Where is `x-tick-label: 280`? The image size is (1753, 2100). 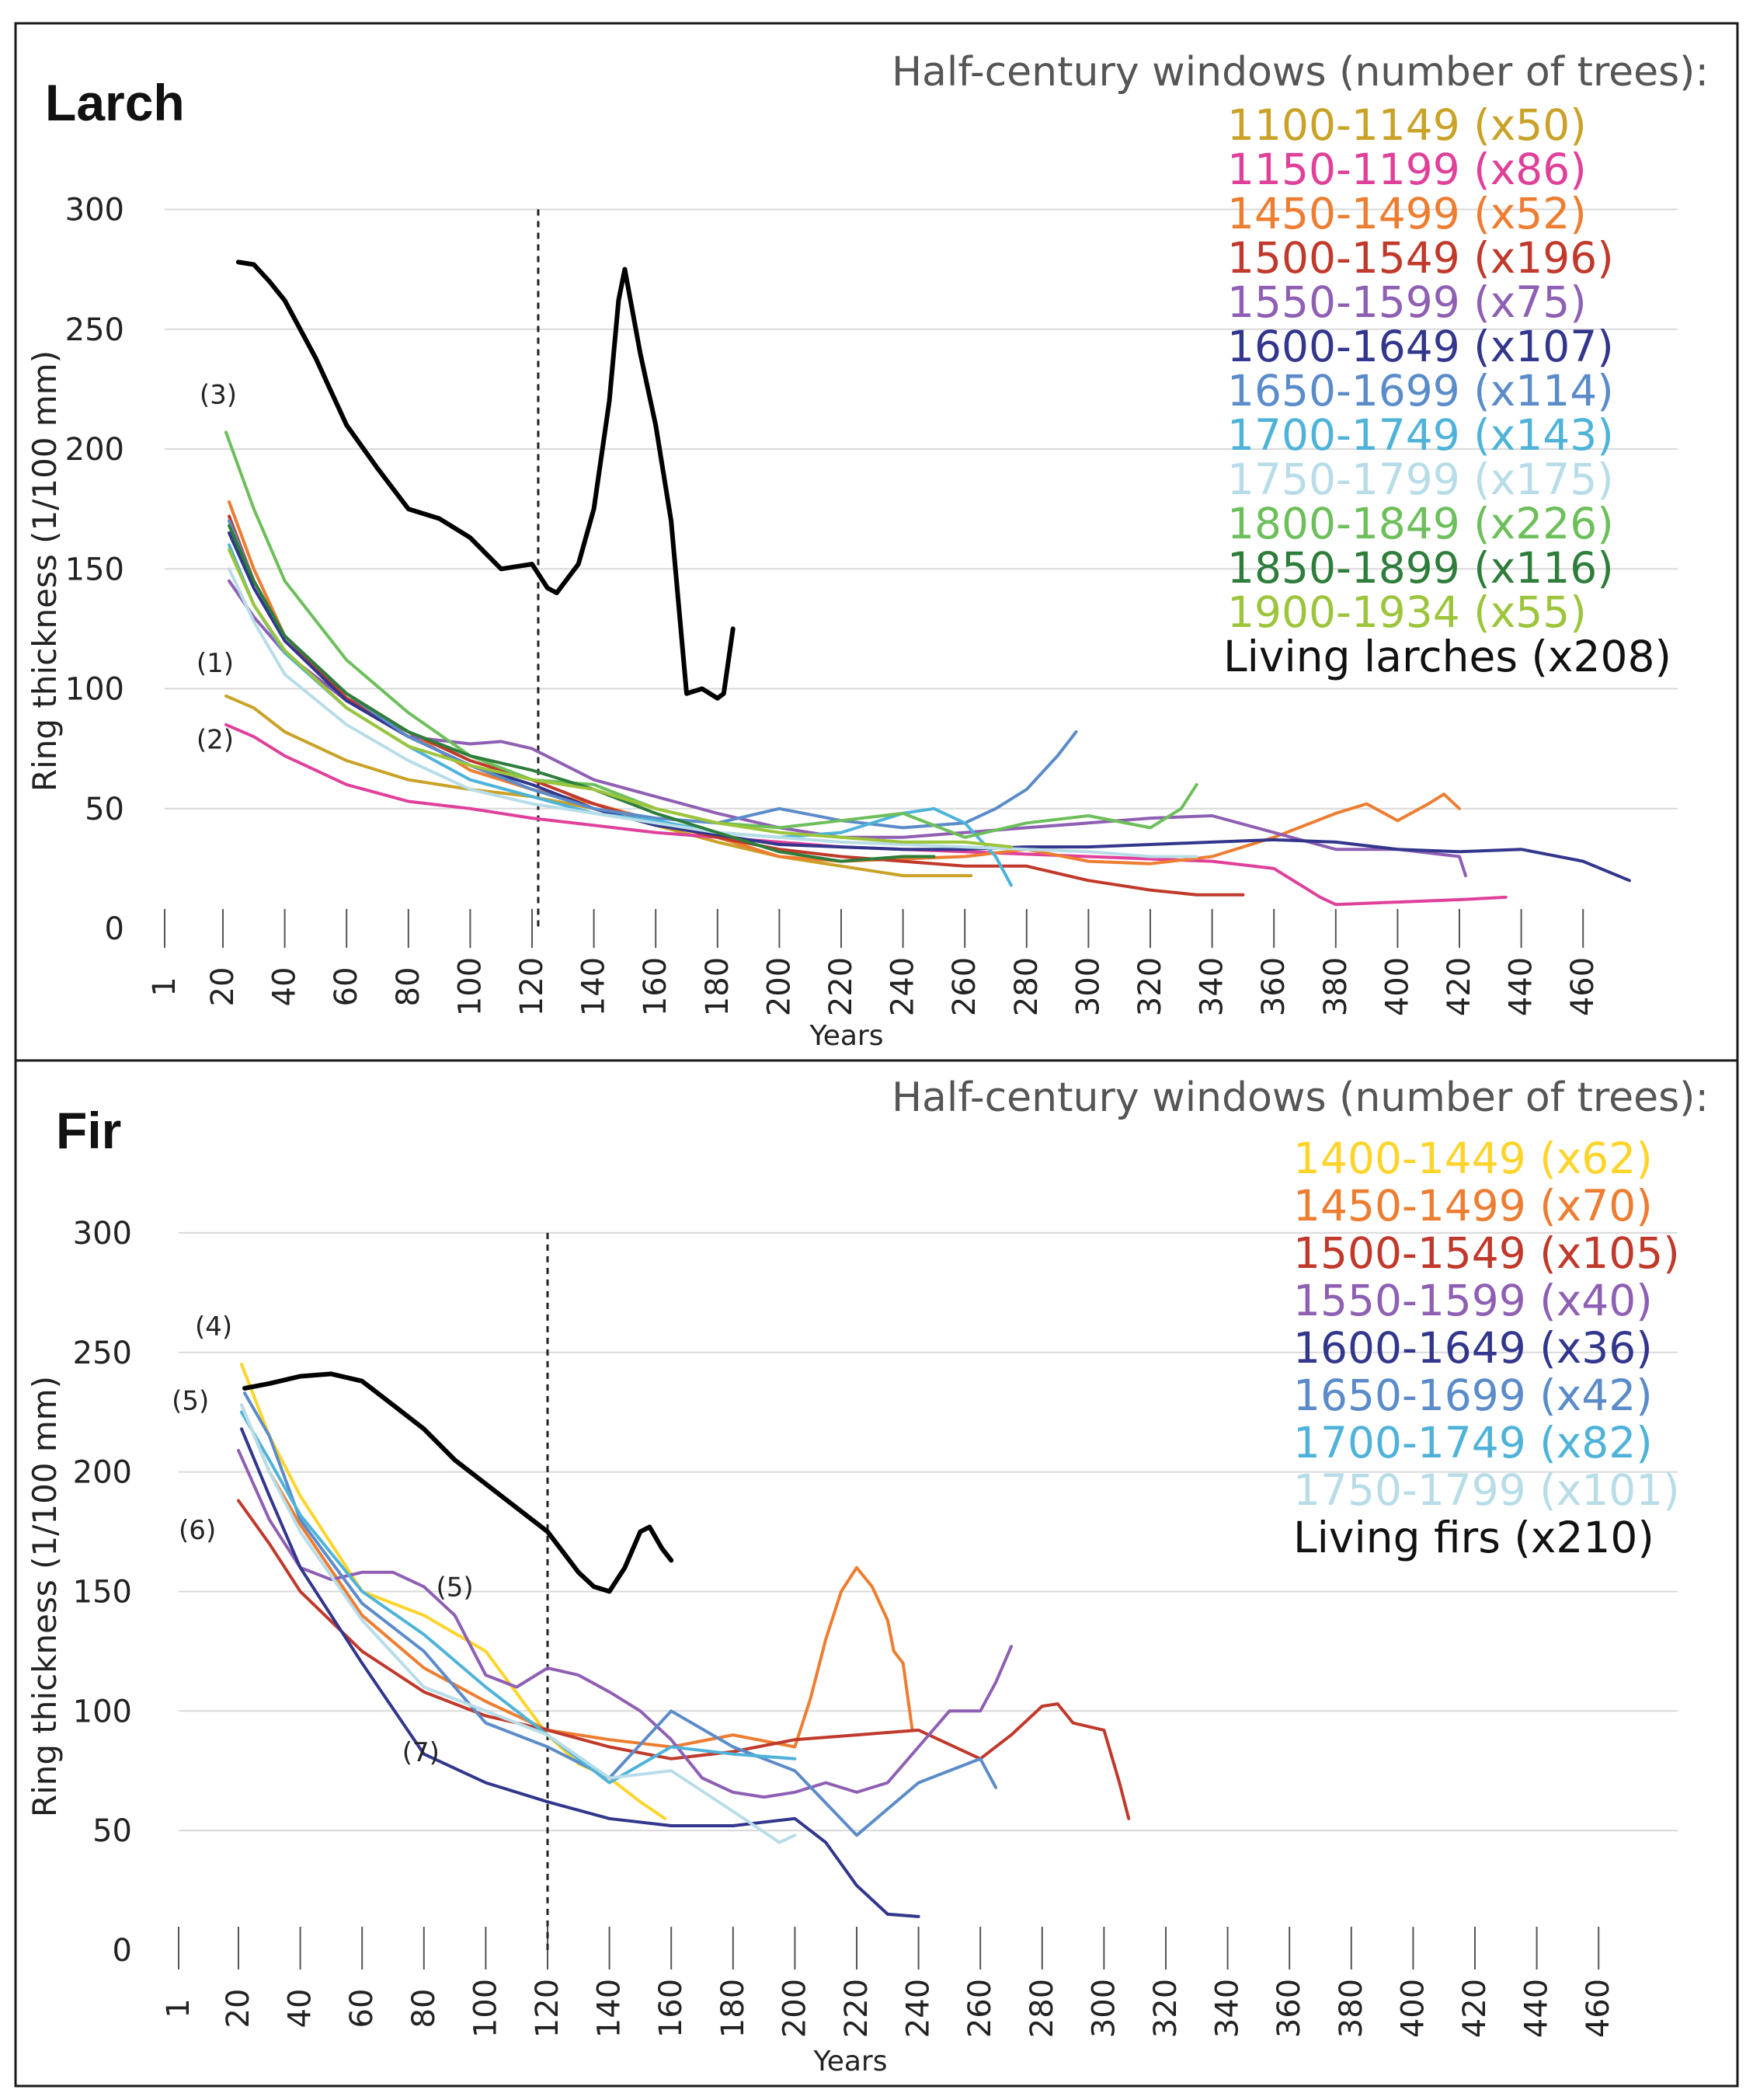 x-tick-label: 280 is located at coordinates (1042, 2008).